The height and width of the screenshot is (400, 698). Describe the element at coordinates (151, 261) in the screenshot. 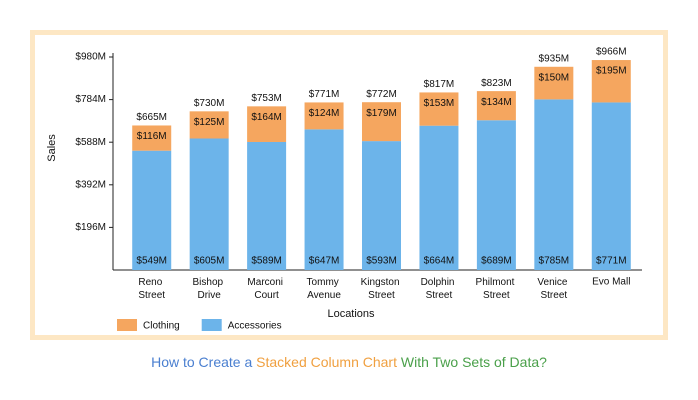

I see `value-label: $549M` at that location.